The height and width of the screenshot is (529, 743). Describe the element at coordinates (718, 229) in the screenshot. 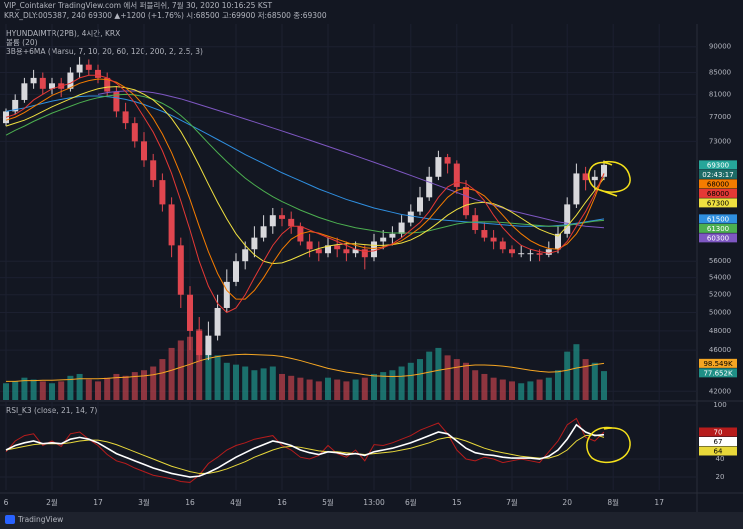

I see `ma-value-label: 61300` at that location.